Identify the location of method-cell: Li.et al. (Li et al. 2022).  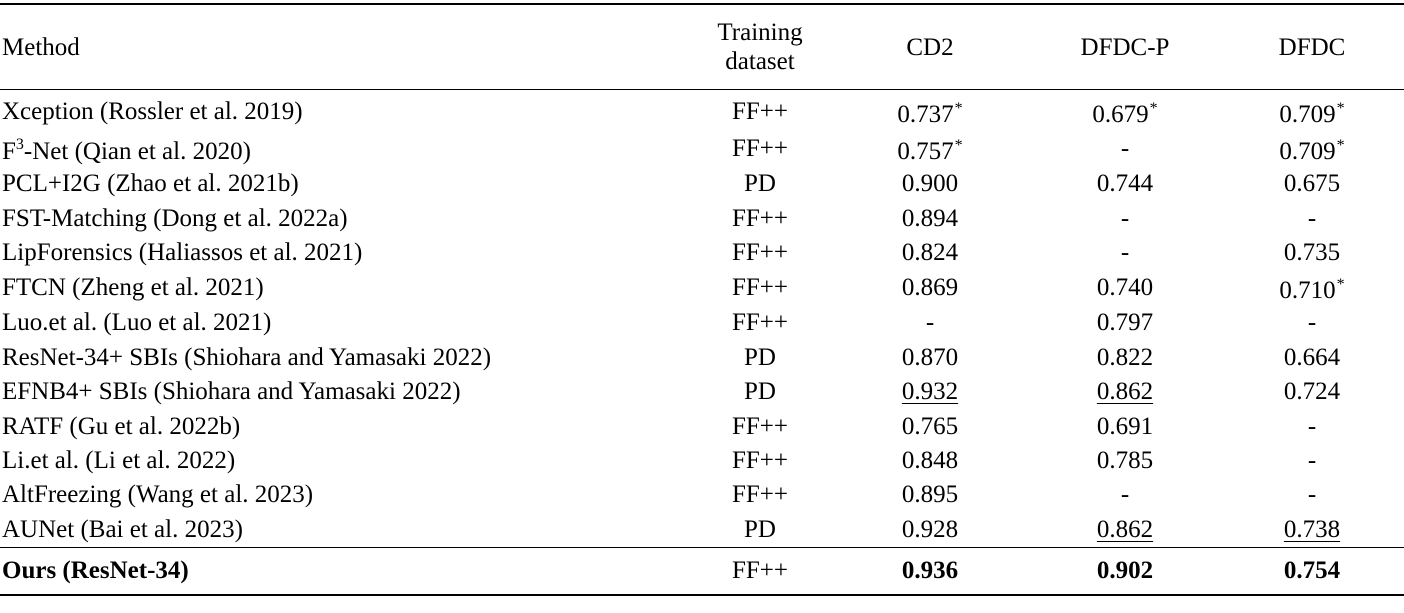
(119, 460).